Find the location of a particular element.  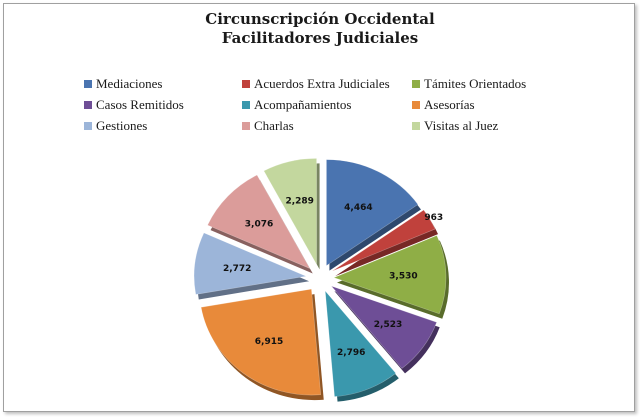

data-label: 2,523 is located at coordinates (388, 325).